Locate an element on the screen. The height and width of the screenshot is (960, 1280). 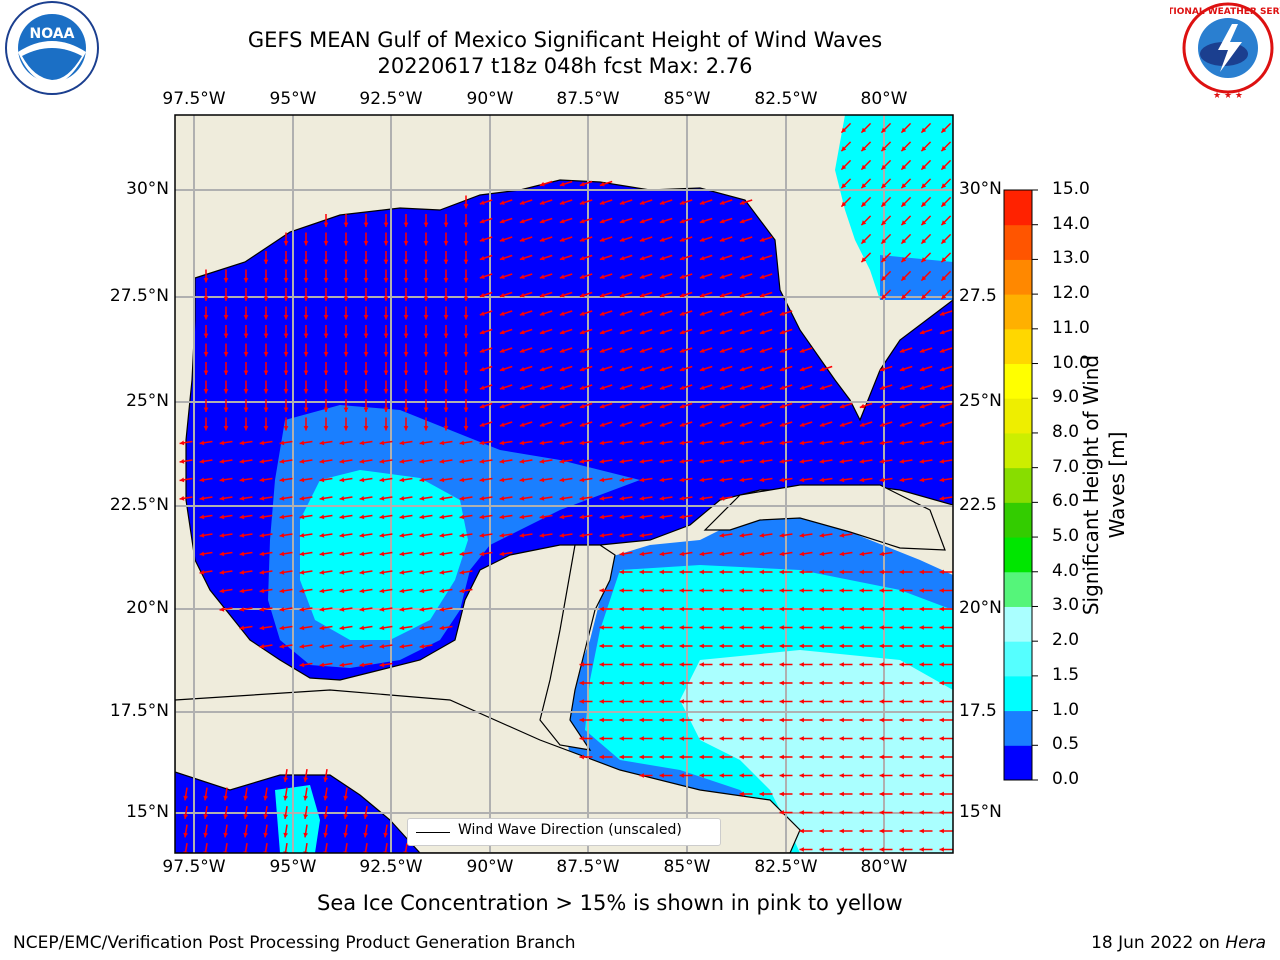
nws-logo-text: NATIONAL WEATHER SERVICE is located at coordinates (1225, 12).